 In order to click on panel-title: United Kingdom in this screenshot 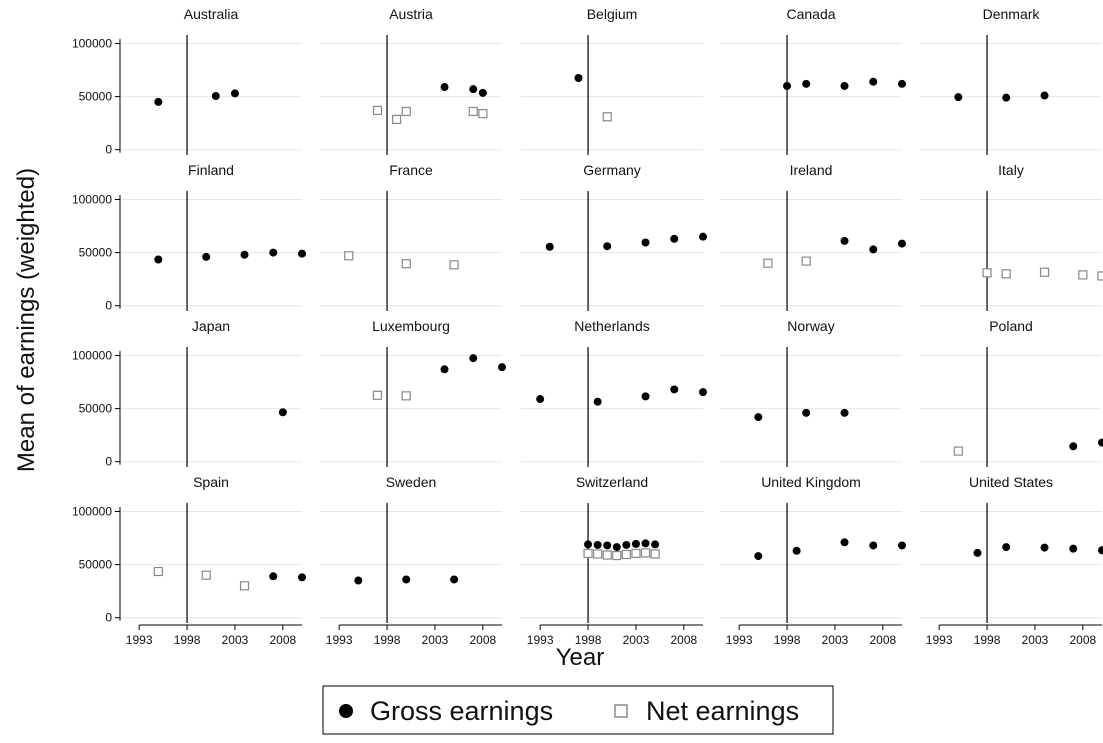, I will do `click(811, 482)`.